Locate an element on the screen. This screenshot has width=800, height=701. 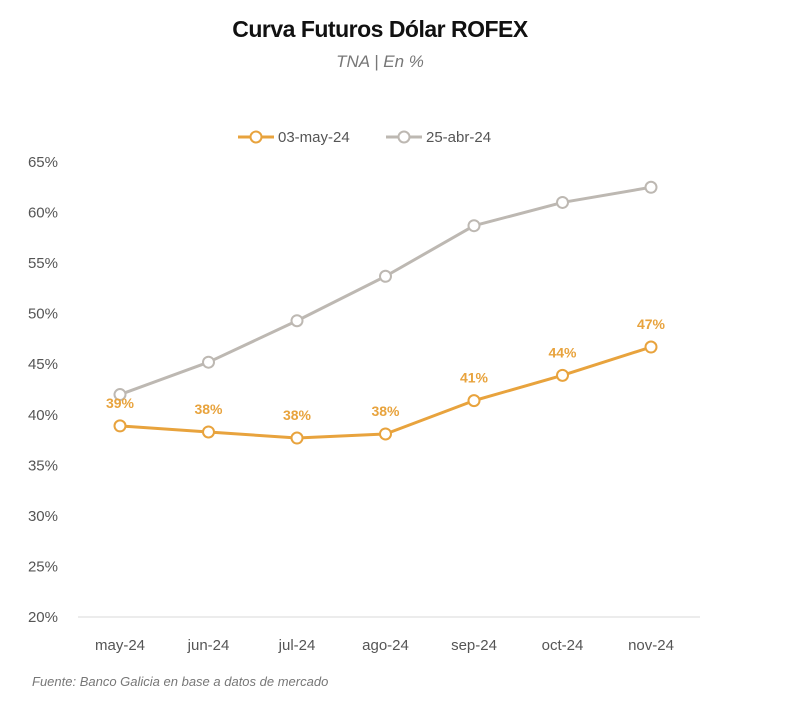
legend-item: 25-abr-24 is located at coordinates (438, 137).